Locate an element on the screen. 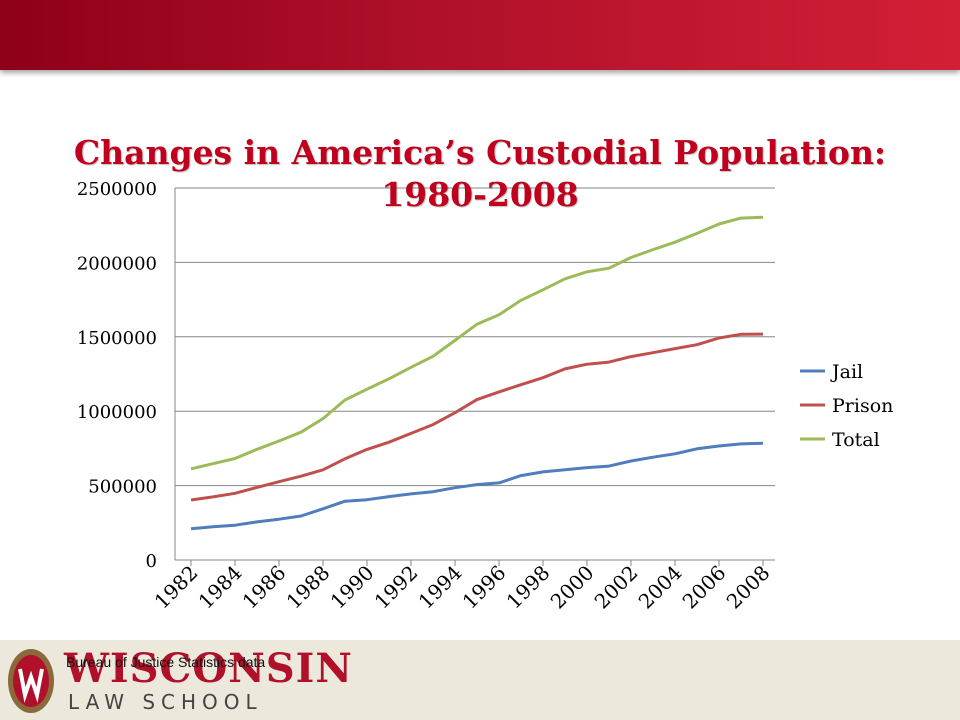  x-tick-label: 1982 is located at coordinates (176, 587).